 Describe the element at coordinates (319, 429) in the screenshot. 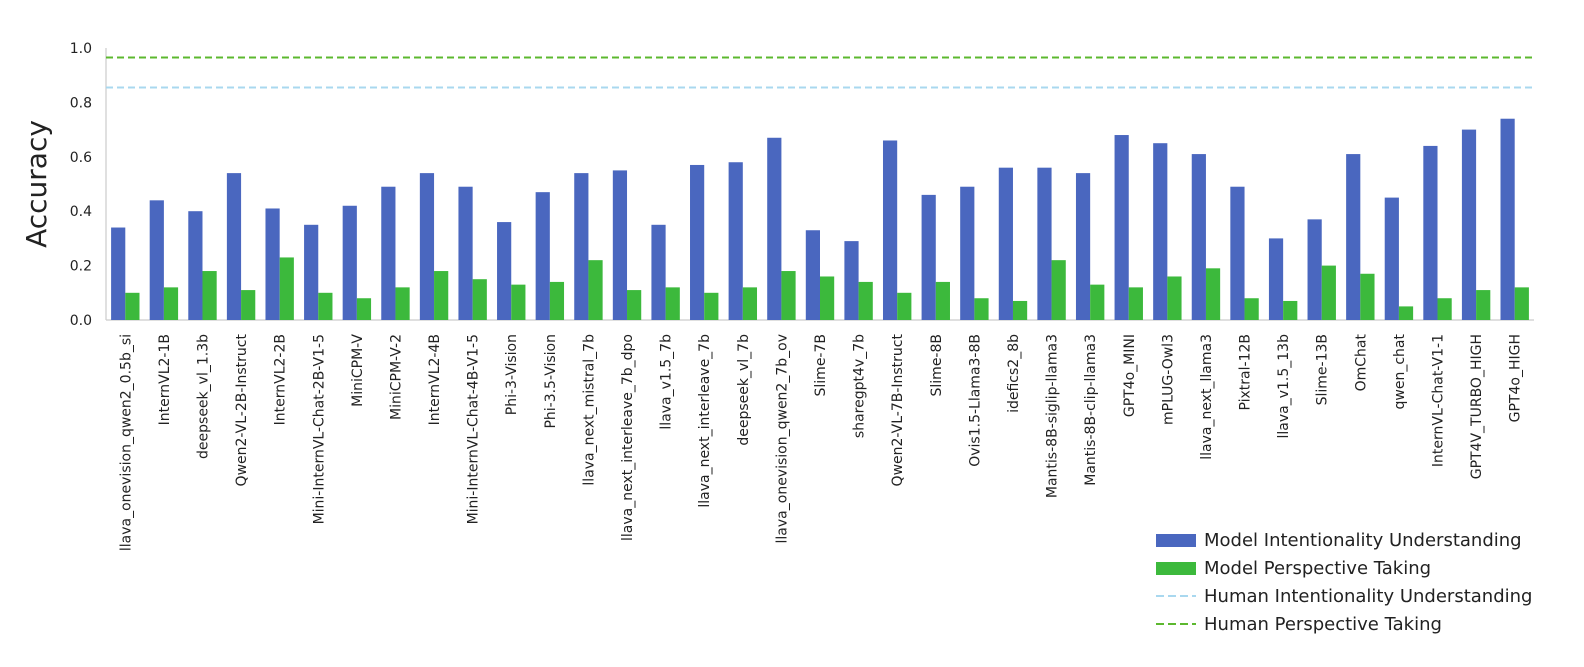

I see `x-tick-label: Mini-InternVL-Chat-2B-V1-5` at that location.